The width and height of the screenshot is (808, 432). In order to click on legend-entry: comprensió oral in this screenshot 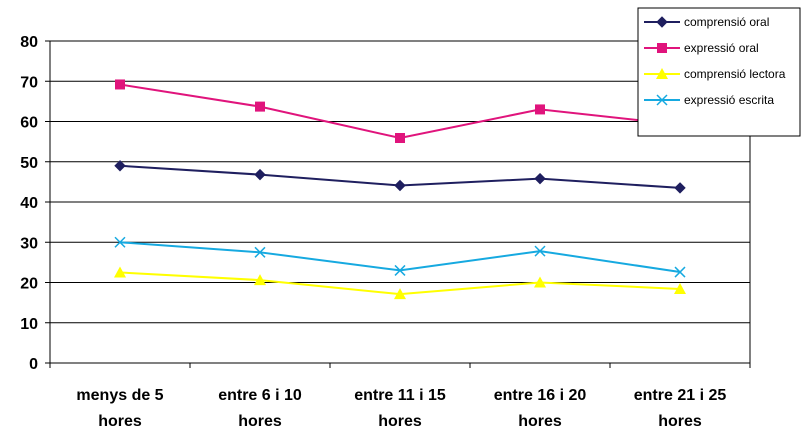, I will do `click(706, 22)`.